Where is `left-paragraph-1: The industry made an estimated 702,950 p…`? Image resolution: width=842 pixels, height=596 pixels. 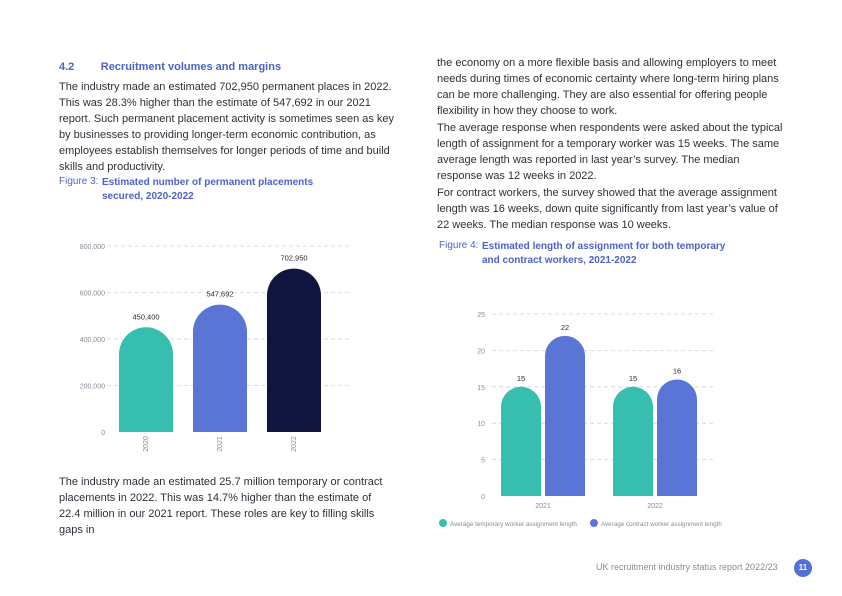
left-paragraph-1: The industry made an estimated 702,950 p… is located at coordinates (227, 127).